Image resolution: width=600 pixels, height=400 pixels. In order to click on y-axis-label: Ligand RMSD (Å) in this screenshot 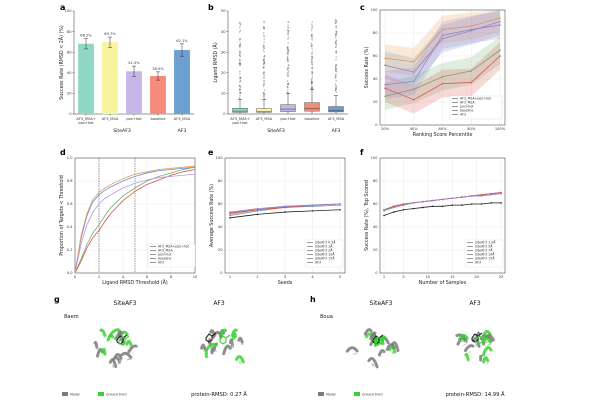, I will do `click(215, 62)`.